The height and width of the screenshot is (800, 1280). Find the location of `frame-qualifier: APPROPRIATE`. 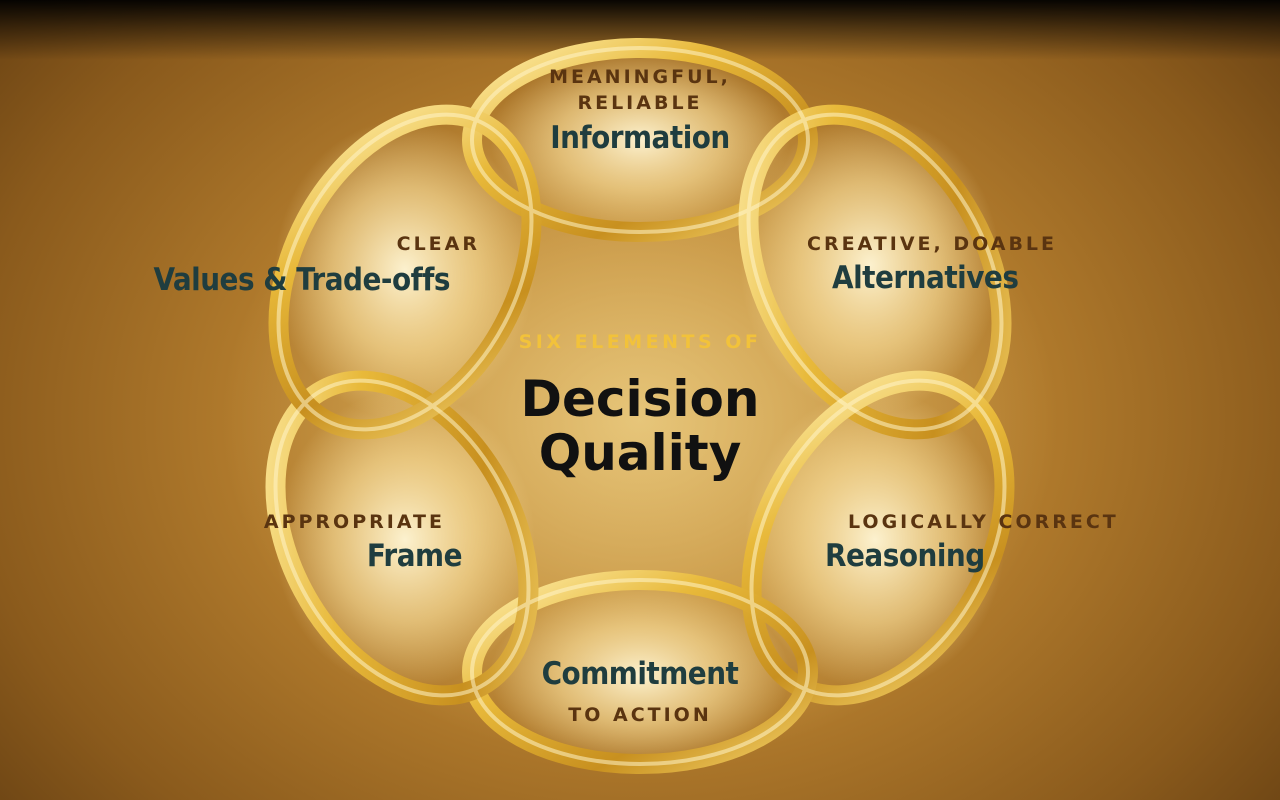

frame-qualifier: APPROPRIATE is located at coordinates (354, 522).